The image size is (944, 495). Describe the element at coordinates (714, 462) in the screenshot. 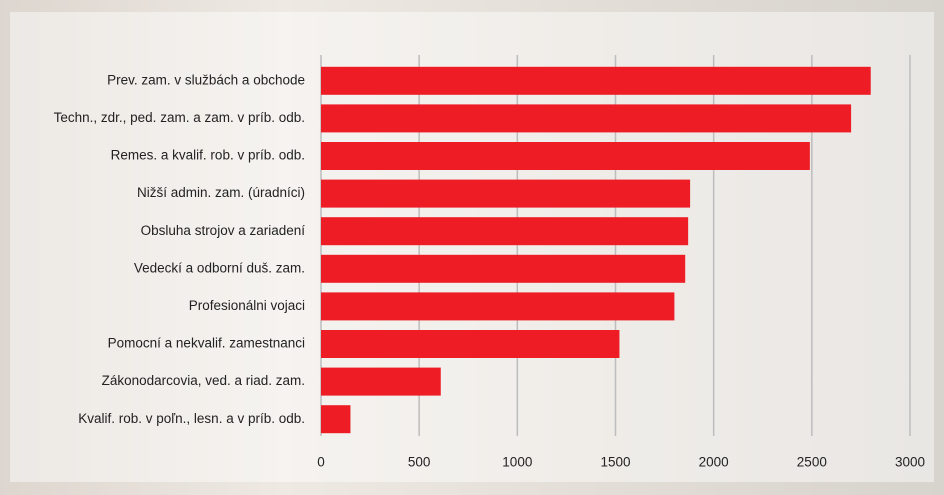

I see `x-tick-label: 2000` at that location.